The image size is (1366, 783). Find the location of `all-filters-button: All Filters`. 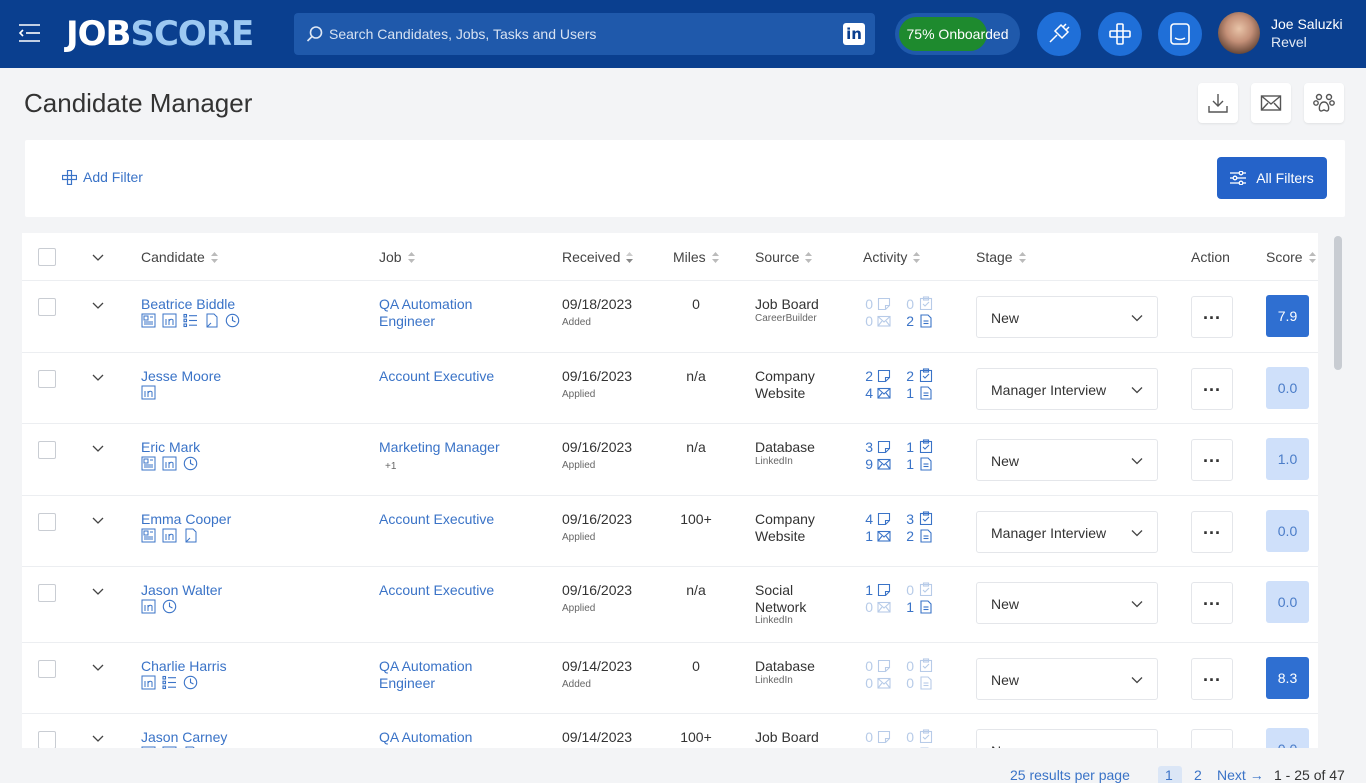

all-filters-button: All Filters is located at coordinates (1272, 178).